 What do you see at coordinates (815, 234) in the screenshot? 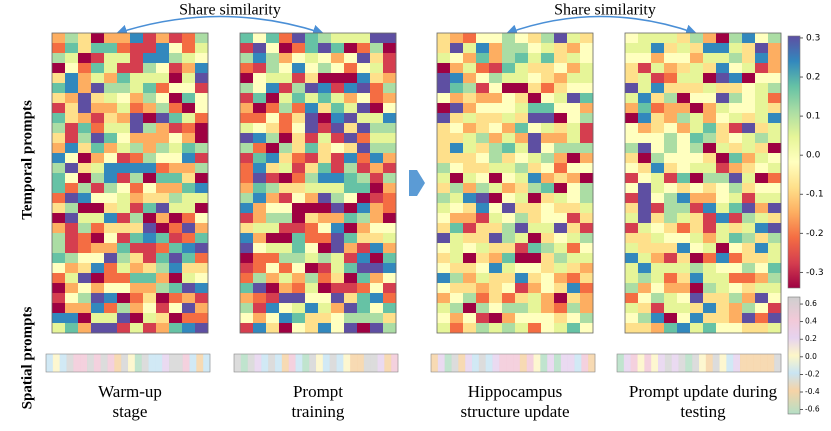
I see `colorbar-tick-label: -0.2` at bounding box center [815, 234].